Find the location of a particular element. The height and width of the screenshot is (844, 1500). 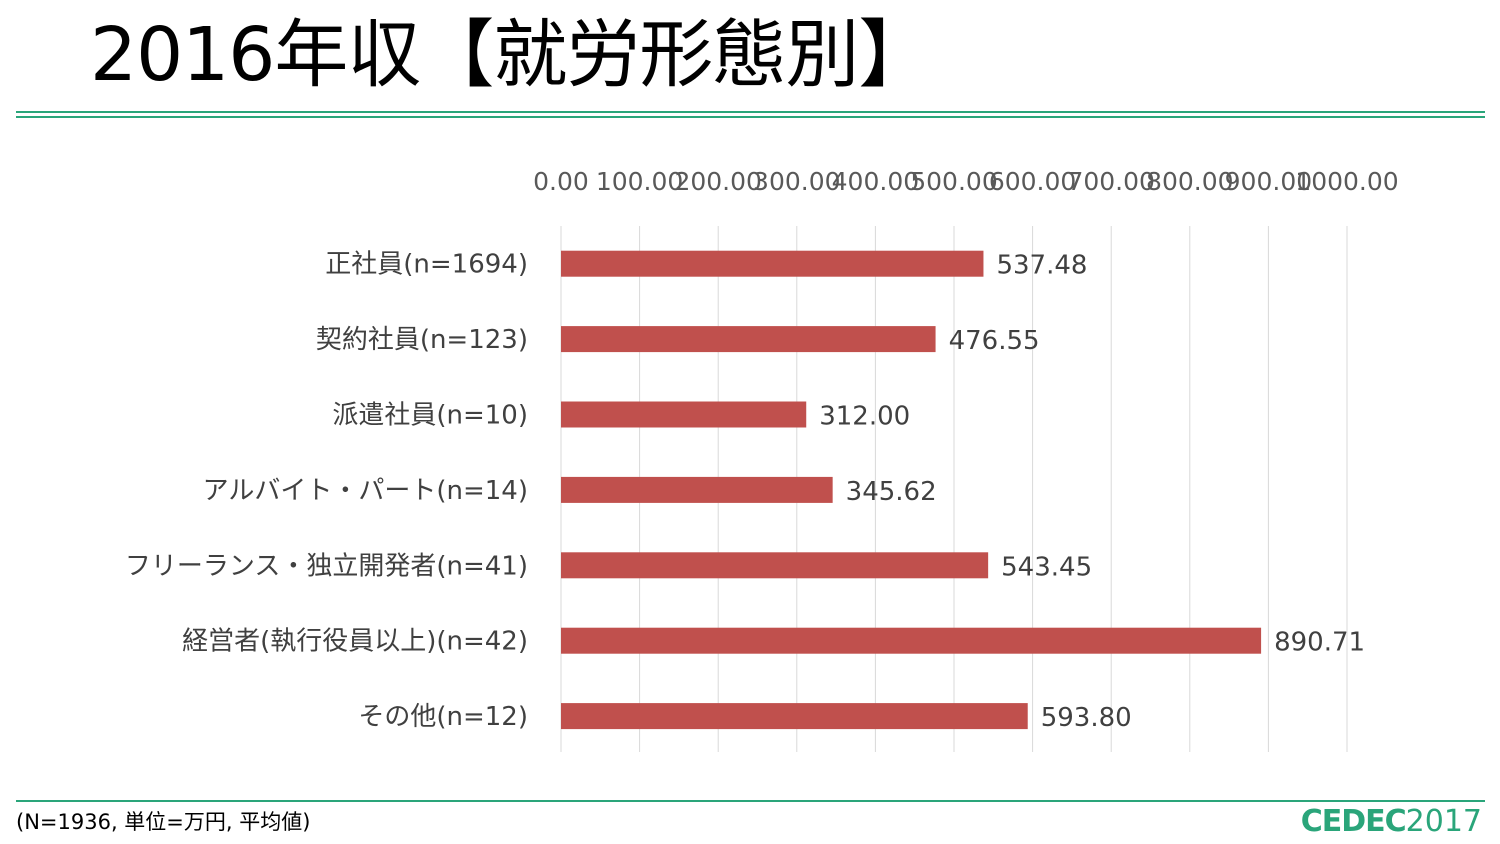

data-label: 890.71 is located at coordinates (1319, 643).